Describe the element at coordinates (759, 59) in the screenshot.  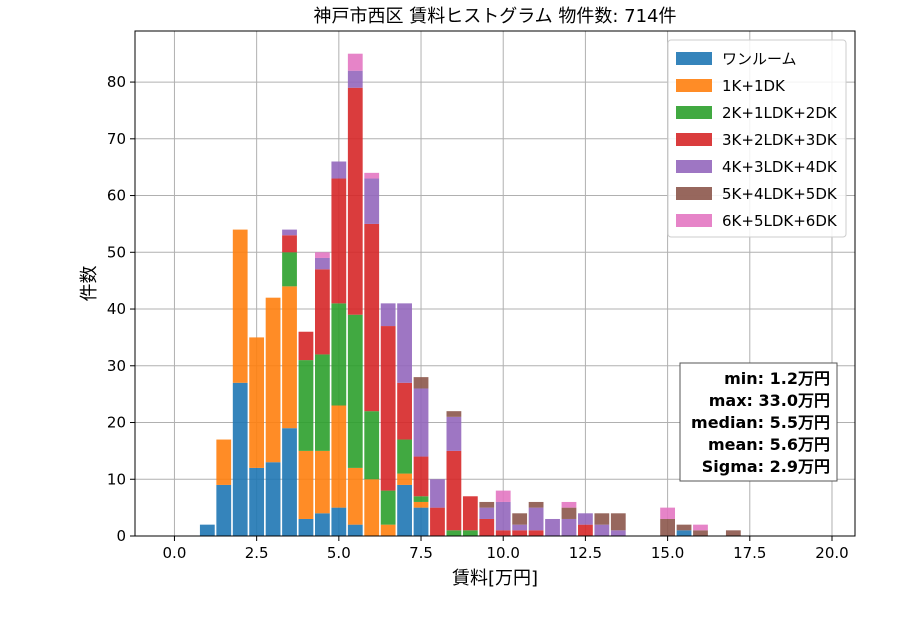
I see `legend-label: ワンルーム` at that location.